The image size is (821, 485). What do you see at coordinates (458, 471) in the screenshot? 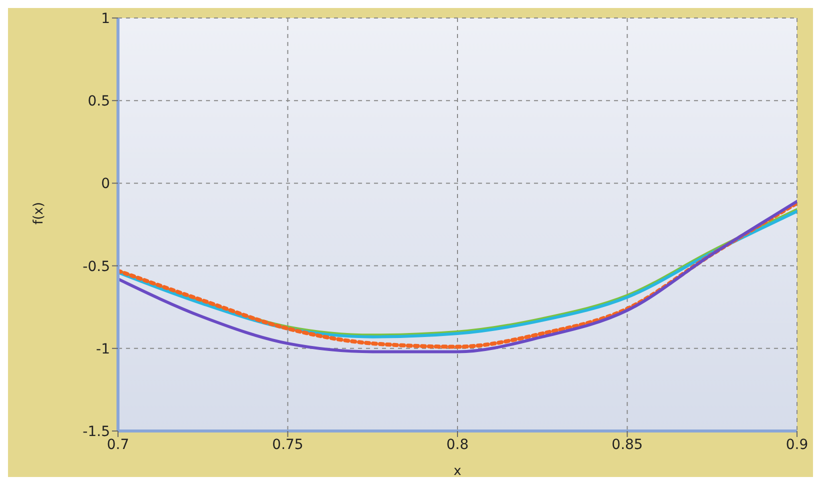
I see `x-axis-title: x` at bounding box center [458, 471].